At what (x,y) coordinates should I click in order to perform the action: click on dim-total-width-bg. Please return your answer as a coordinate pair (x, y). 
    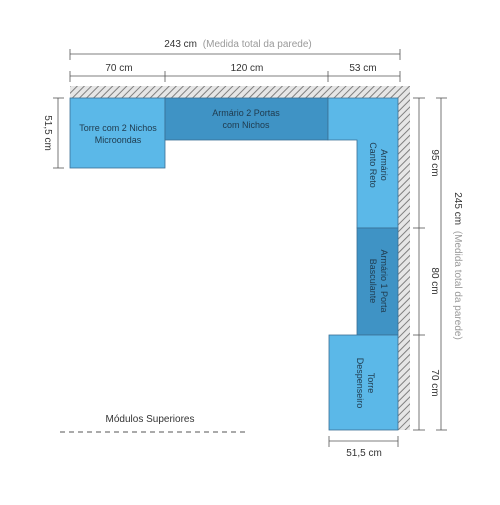
    Looking at the image, I should click on (238, 43).